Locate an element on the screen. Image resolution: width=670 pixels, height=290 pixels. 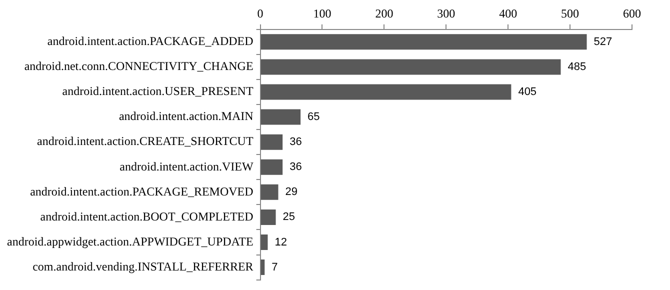
x-tick-label: 0 is located at coordinates (260, 13).